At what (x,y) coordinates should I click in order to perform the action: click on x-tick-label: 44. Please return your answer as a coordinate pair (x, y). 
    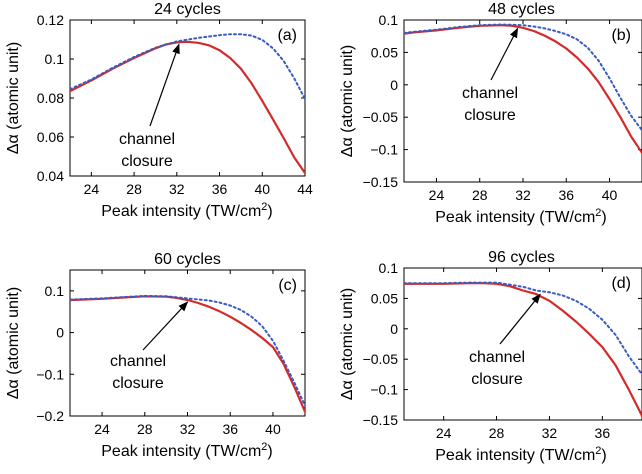
    Looking at the image, I should click on (305, 189).